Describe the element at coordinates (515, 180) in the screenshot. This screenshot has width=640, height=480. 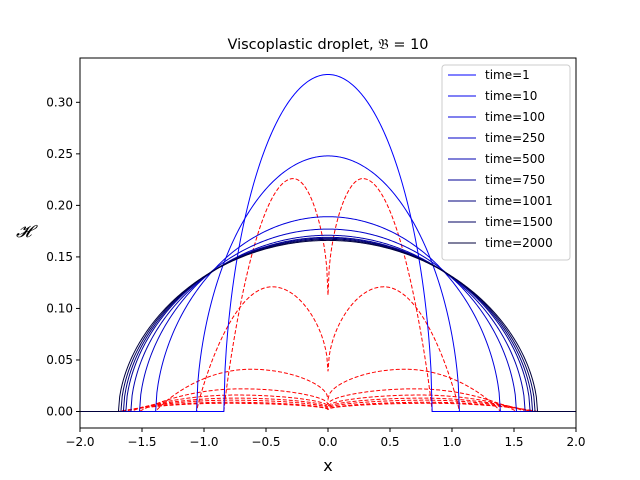
I see `legend-entry: time=750` at that location.